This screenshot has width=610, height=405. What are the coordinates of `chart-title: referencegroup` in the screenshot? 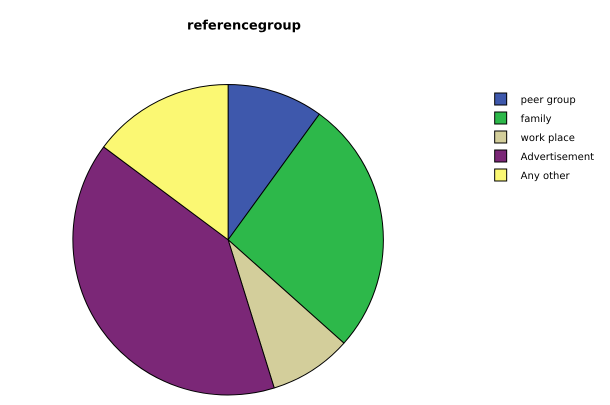 It's located at (244, 26).